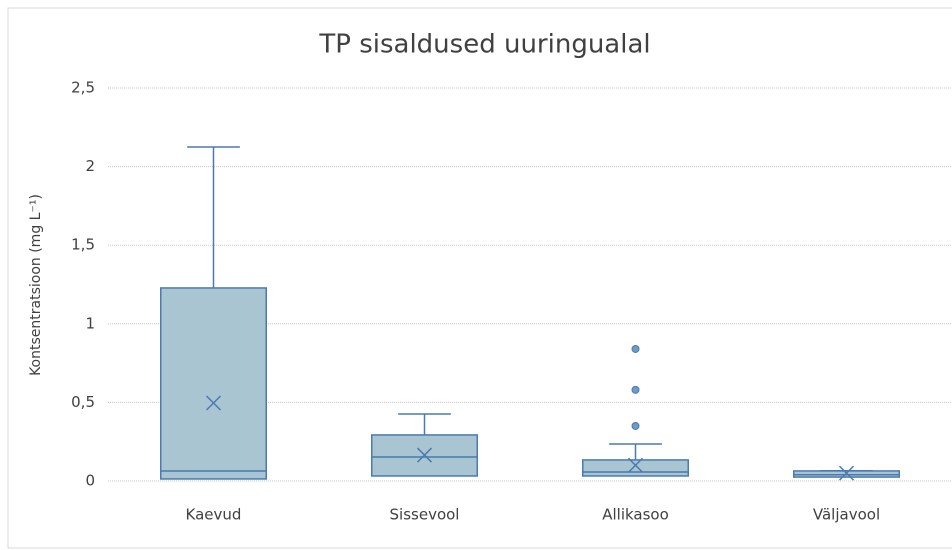 Image resolution: width=952 pixels, height=550 pixels. Describe the element at coordinates (83, 402) in the screenshot. I see `y-tick-label: 0,5` at that location.